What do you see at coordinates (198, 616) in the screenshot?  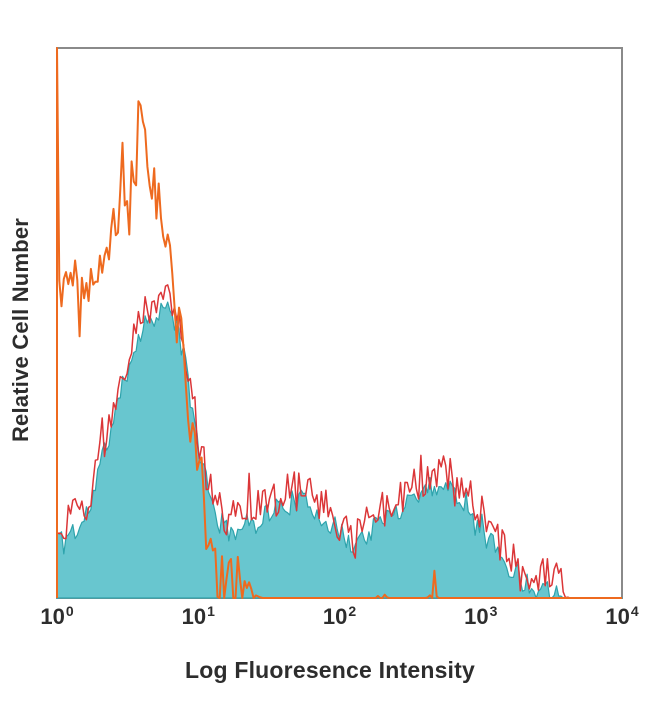 I see `x-tick-label-10e1: 10¹` at bounding box center [198, 616].